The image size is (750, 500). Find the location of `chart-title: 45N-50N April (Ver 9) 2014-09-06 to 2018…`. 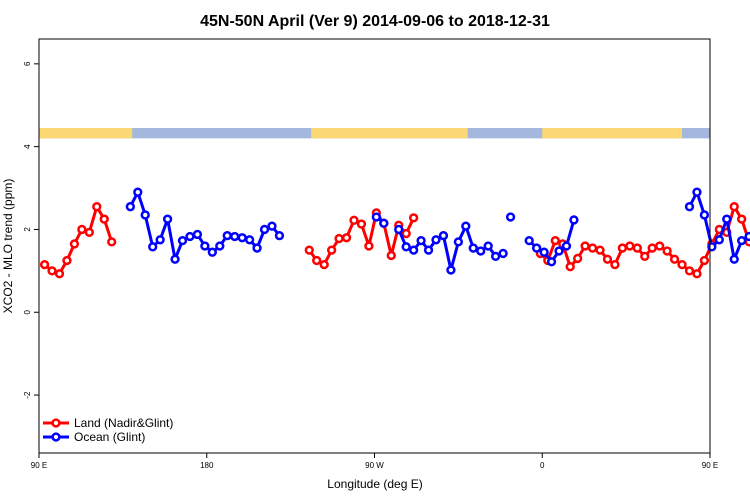

chart-title: 45N-50N April (Ver 9) 2014-09-06 to 2018… is located at coordinates (375, 21).